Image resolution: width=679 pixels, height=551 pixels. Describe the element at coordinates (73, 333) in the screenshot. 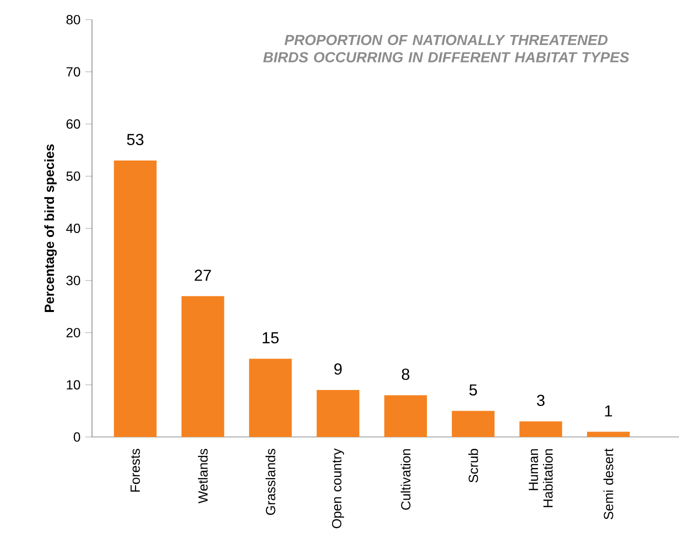

I see `y-tick-label: 20` at that location.